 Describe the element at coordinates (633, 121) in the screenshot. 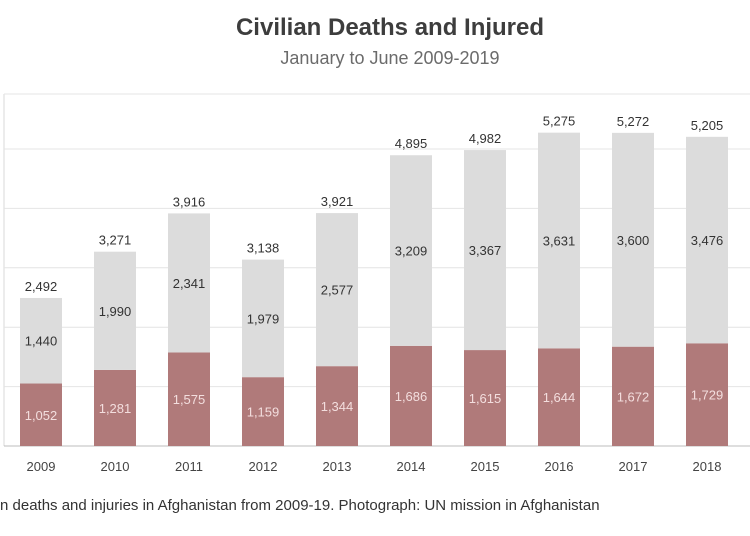

I see `data-label-total: 5,272` at that location.